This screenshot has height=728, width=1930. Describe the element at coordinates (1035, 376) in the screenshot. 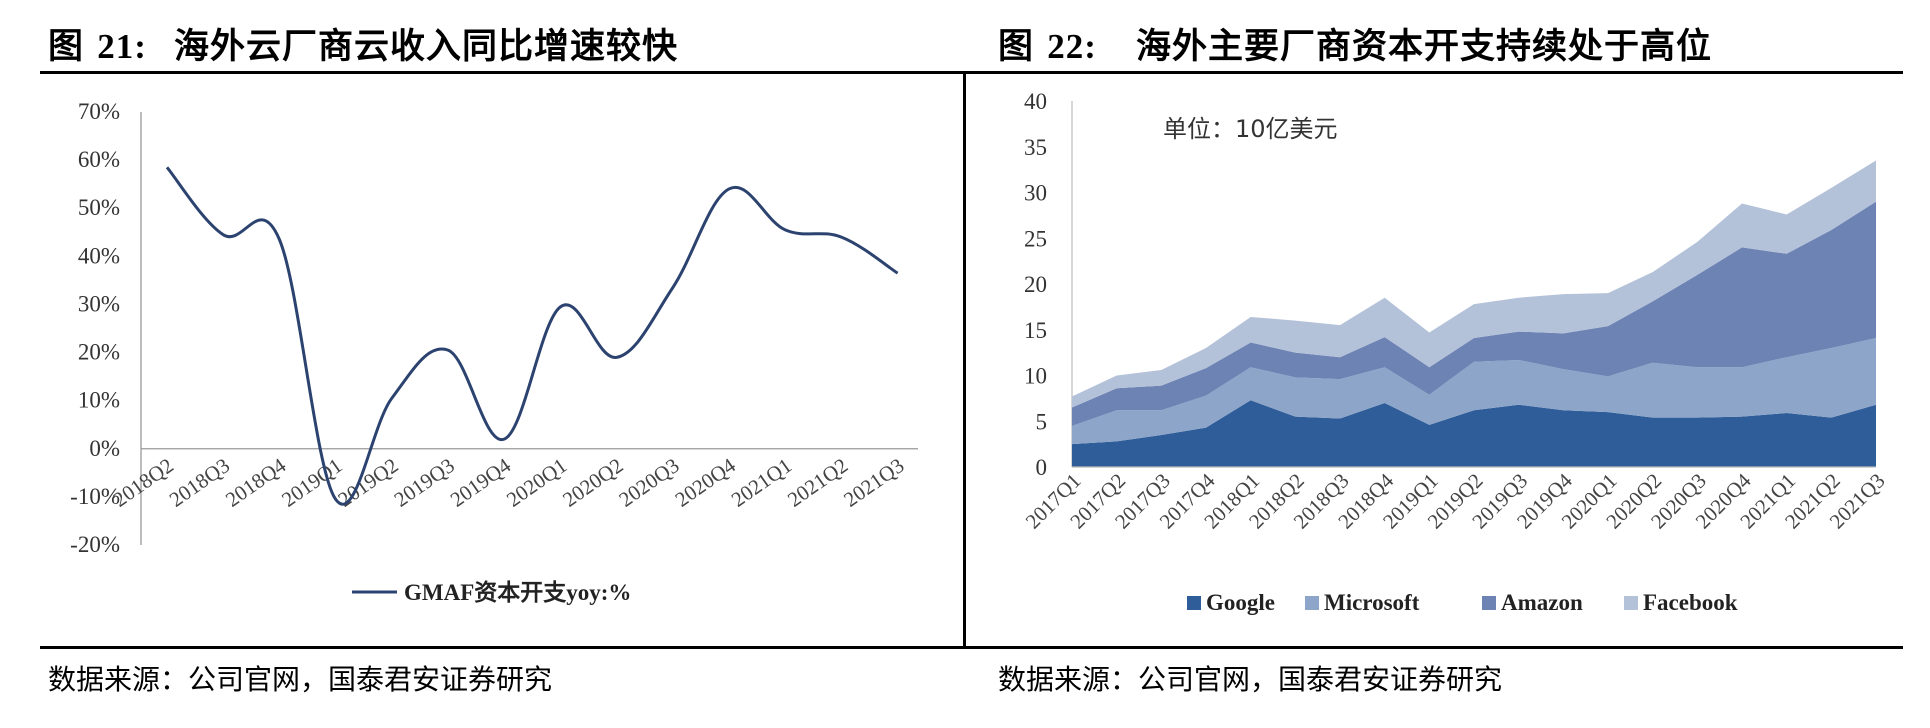

I see `y-tick-label: 10` at that location.